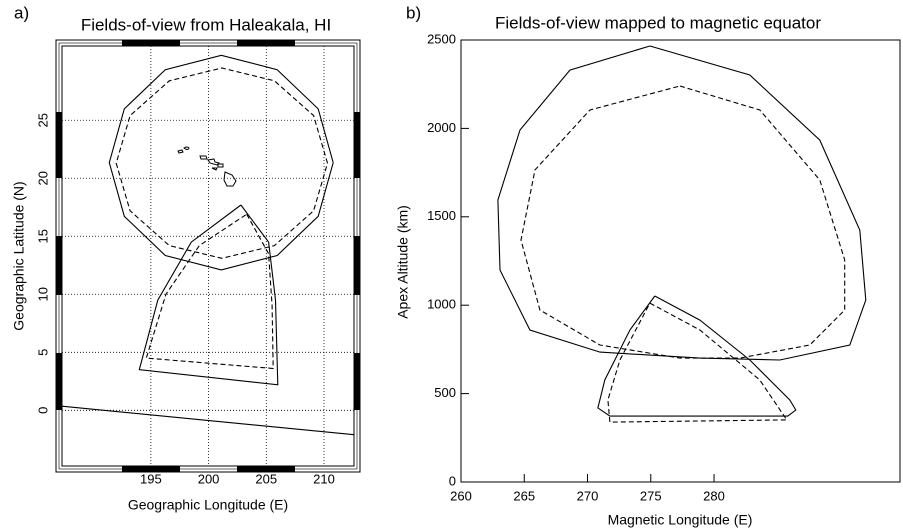  What do you see at coordinates (209, 478) in the screenshot?
I see `x-tick-label: 200` at bounding box center [209, 478].